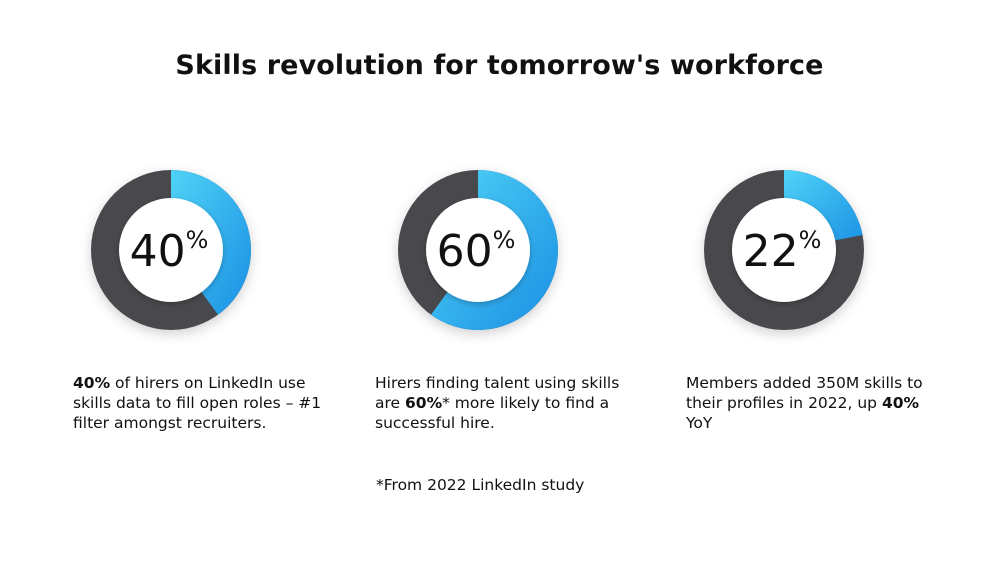 This screenshot has width=999, height=562. What do you see at coordinates (497, 393) in the screenshot?
I see `description-text: Hirers finding talent using skills are` at bounding box center [497, 393].